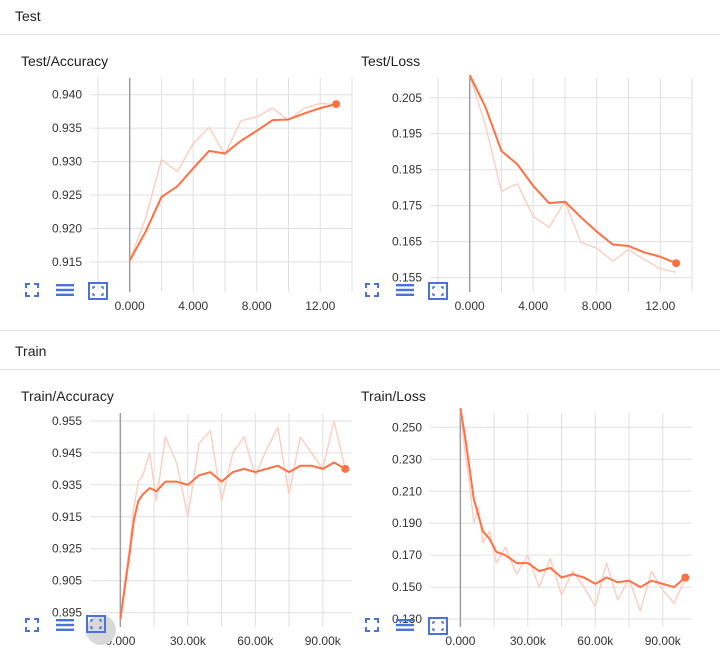 The image size is (720, 665). Describe the element at coordinates (360, 17) in the screenshot. I see `section-header-test: Test` at that location.